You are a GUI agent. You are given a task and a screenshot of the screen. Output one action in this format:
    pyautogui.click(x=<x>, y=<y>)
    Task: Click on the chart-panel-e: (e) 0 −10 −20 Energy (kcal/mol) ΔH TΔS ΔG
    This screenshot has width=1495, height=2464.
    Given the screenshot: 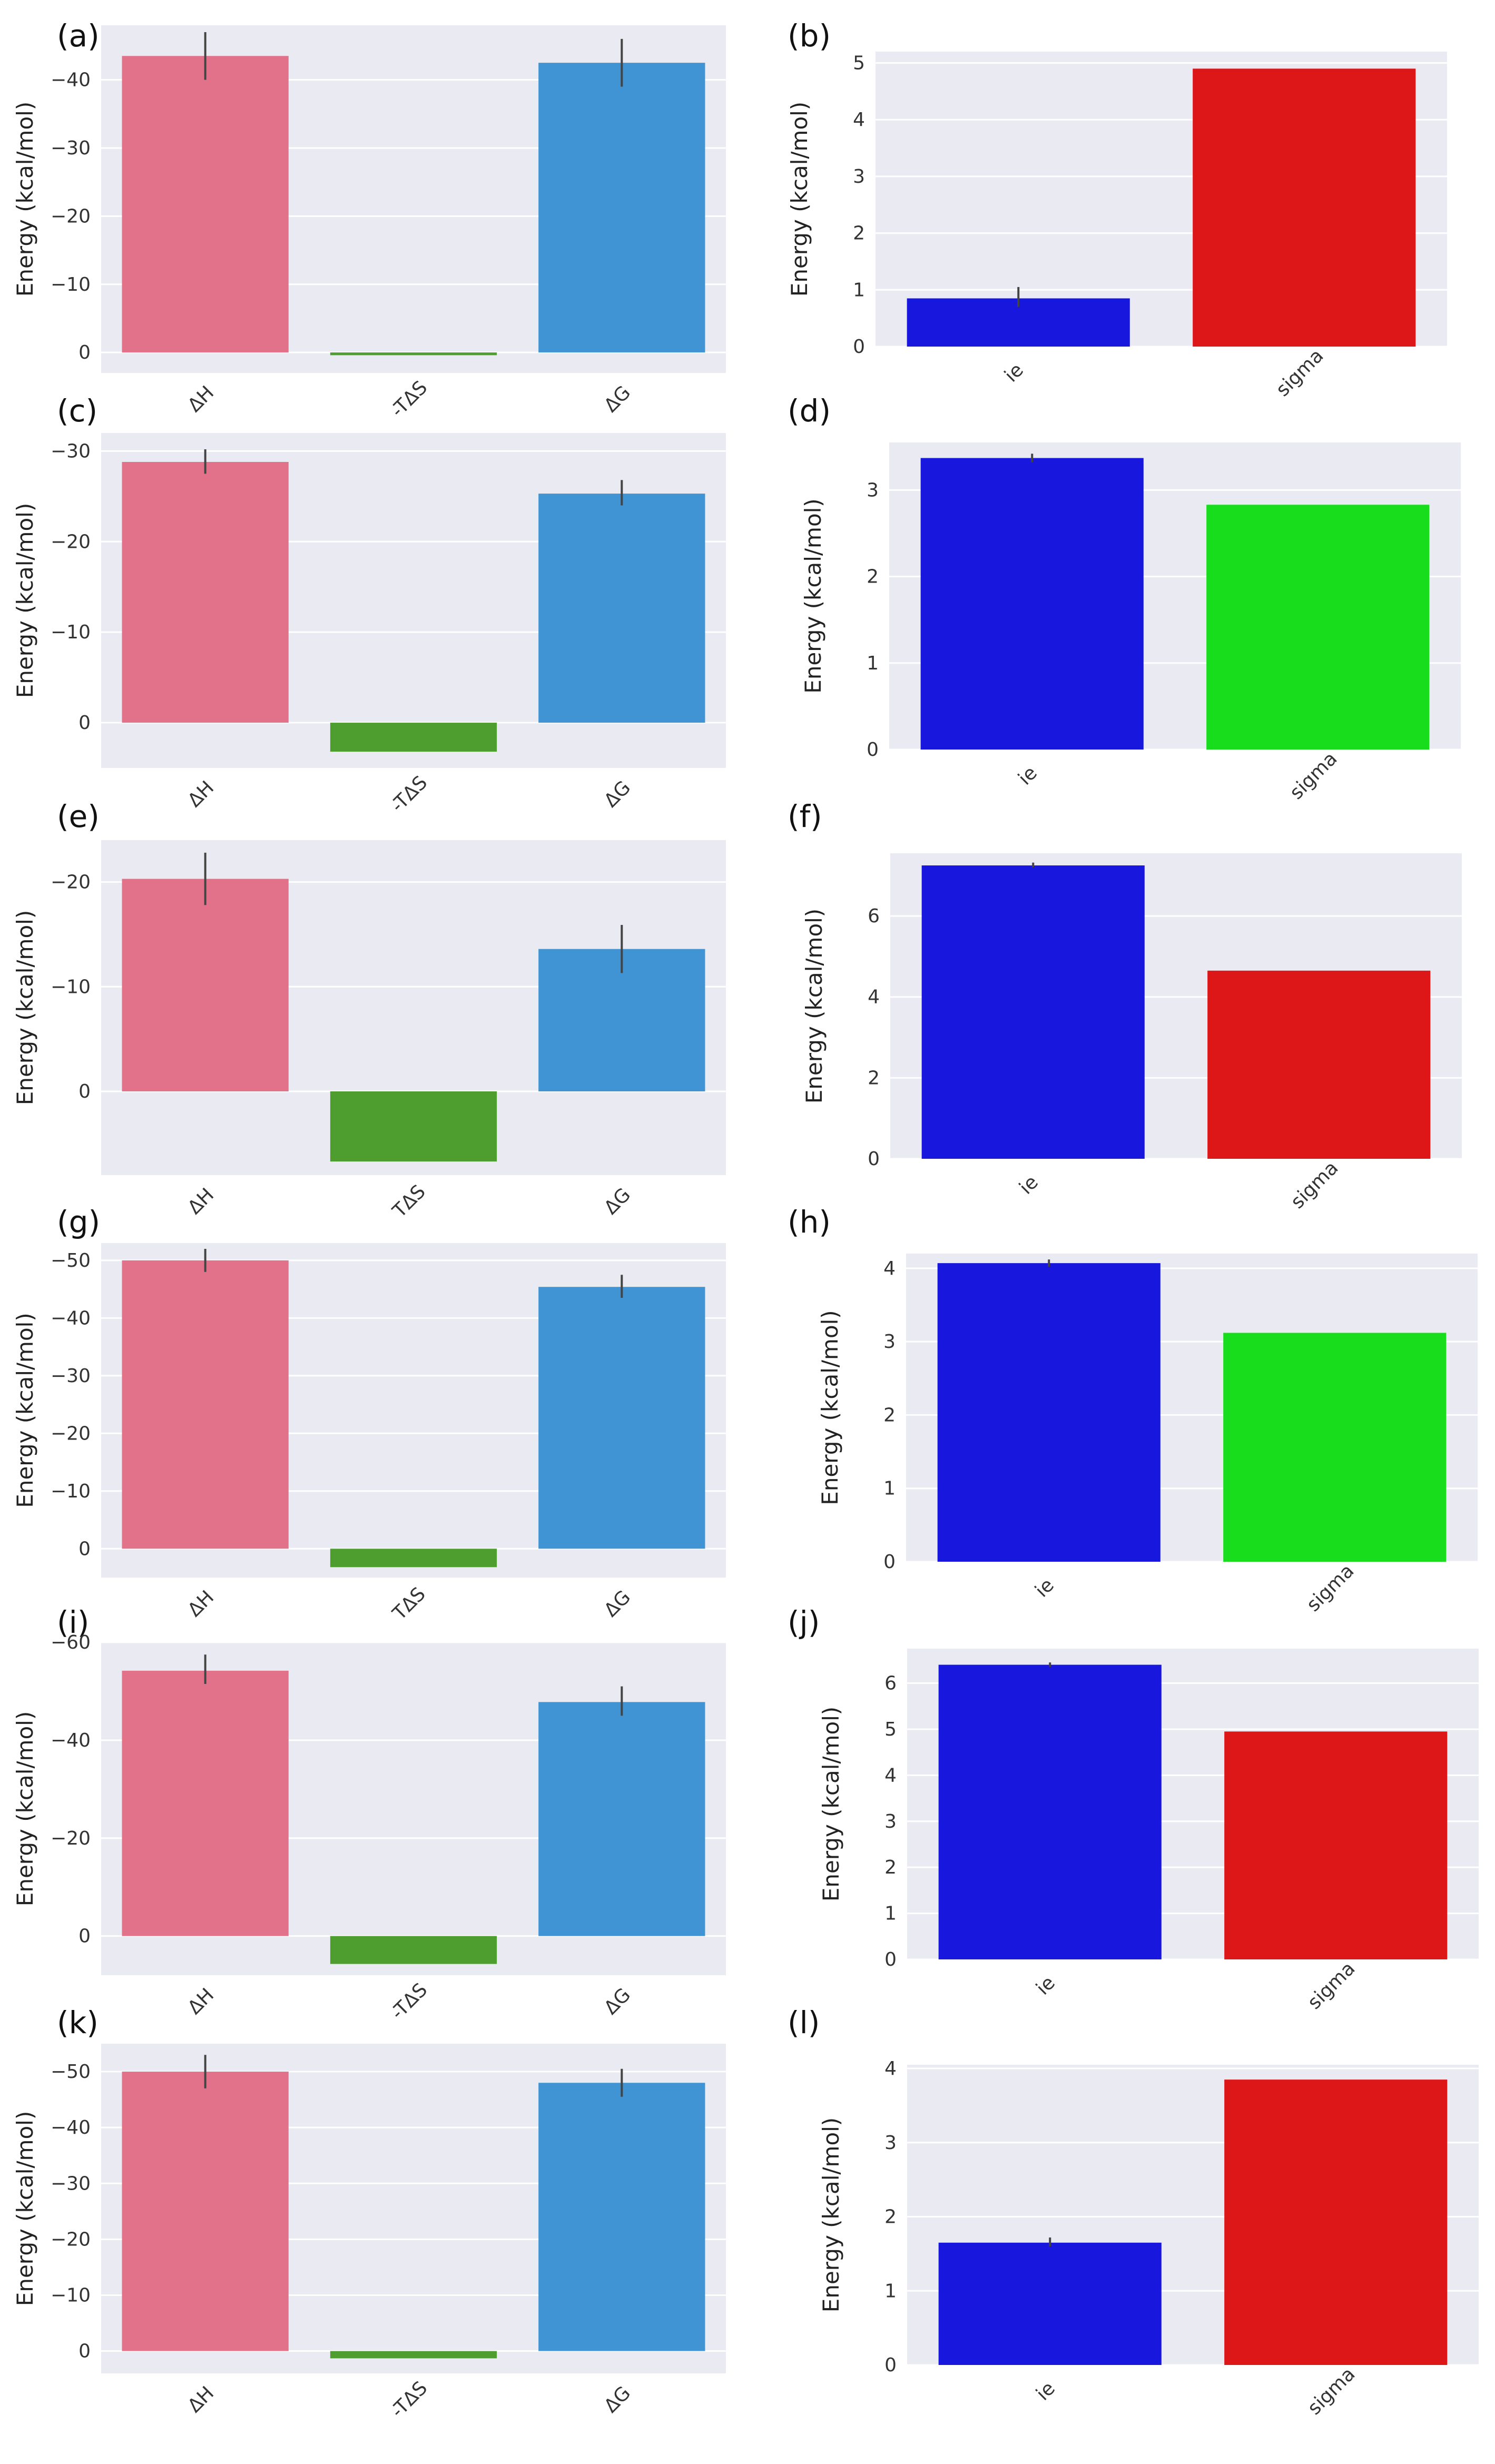 What is the action you would take?
    pyautogui.click(x=369, y=1011)
    